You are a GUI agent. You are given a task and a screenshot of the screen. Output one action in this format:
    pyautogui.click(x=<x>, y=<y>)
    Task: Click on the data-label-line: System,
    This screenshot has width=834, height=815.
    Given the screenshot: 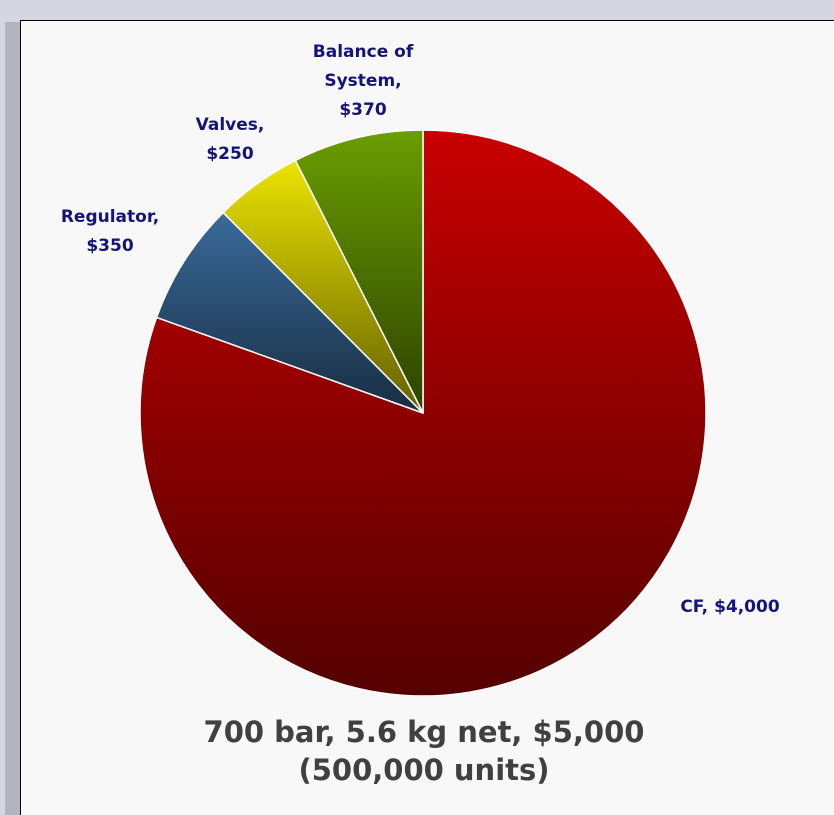 What is the action you would take?
    pyautogui.click(x=362, y=81)
    